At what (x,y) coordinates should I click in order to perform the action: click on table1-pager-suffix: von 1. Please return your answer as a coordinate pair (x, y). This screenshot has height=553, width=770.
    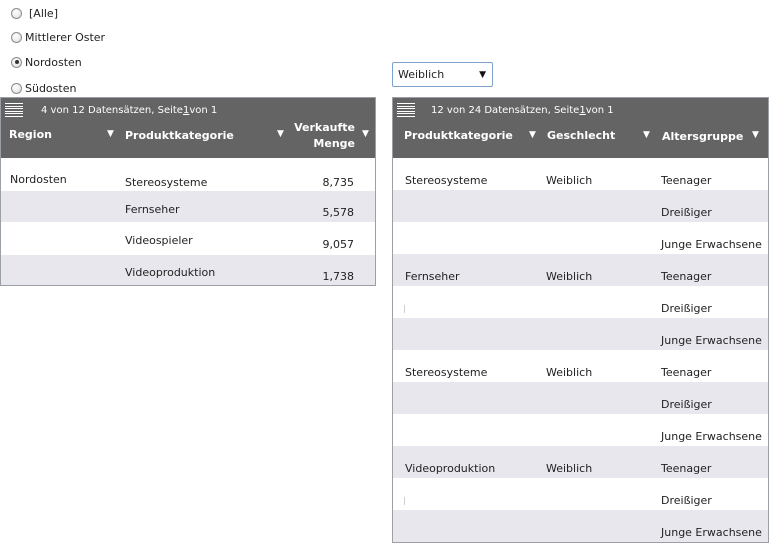
    Looking at the image, I should click on (203, 110).